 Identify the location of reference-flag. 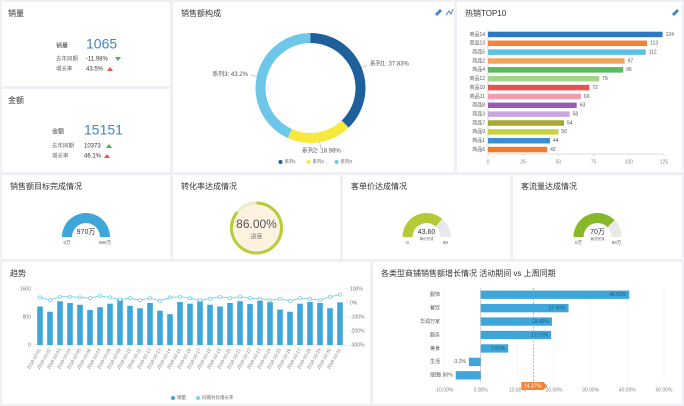
(534, 386).